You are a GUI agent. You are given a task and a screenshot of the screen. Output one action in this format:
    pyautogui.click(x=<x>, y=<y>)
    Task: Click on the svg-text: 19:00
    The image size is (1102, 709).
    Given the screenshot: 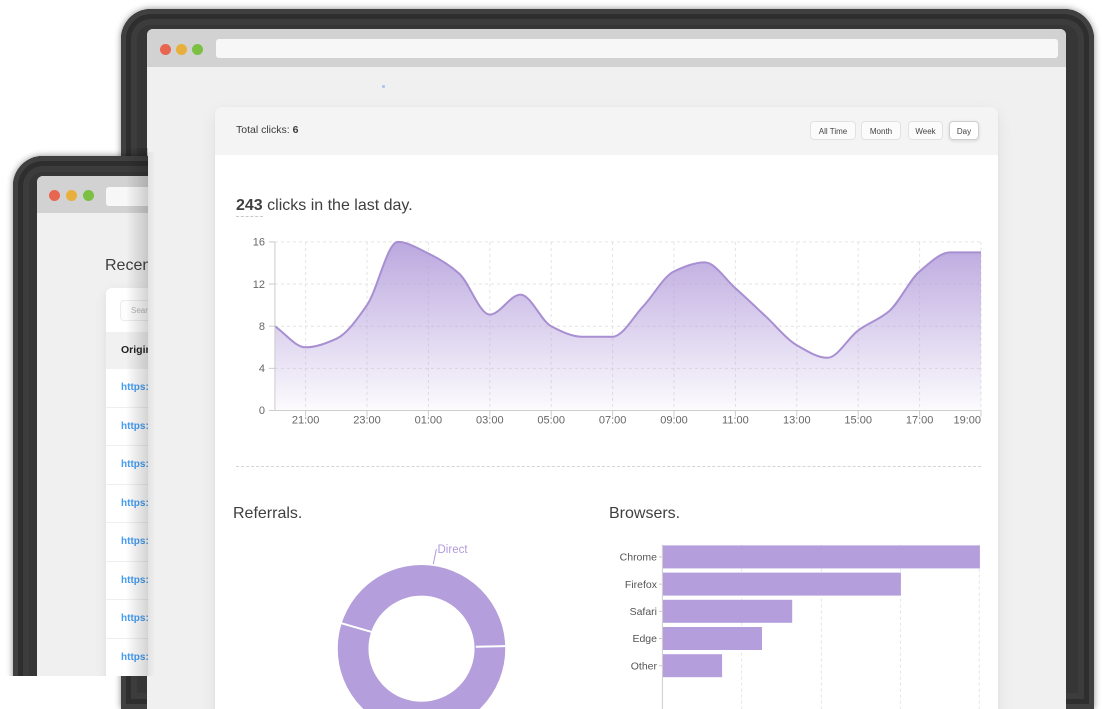 What is the action you would take?
    pyautogui.click(x=967, y=421)
    